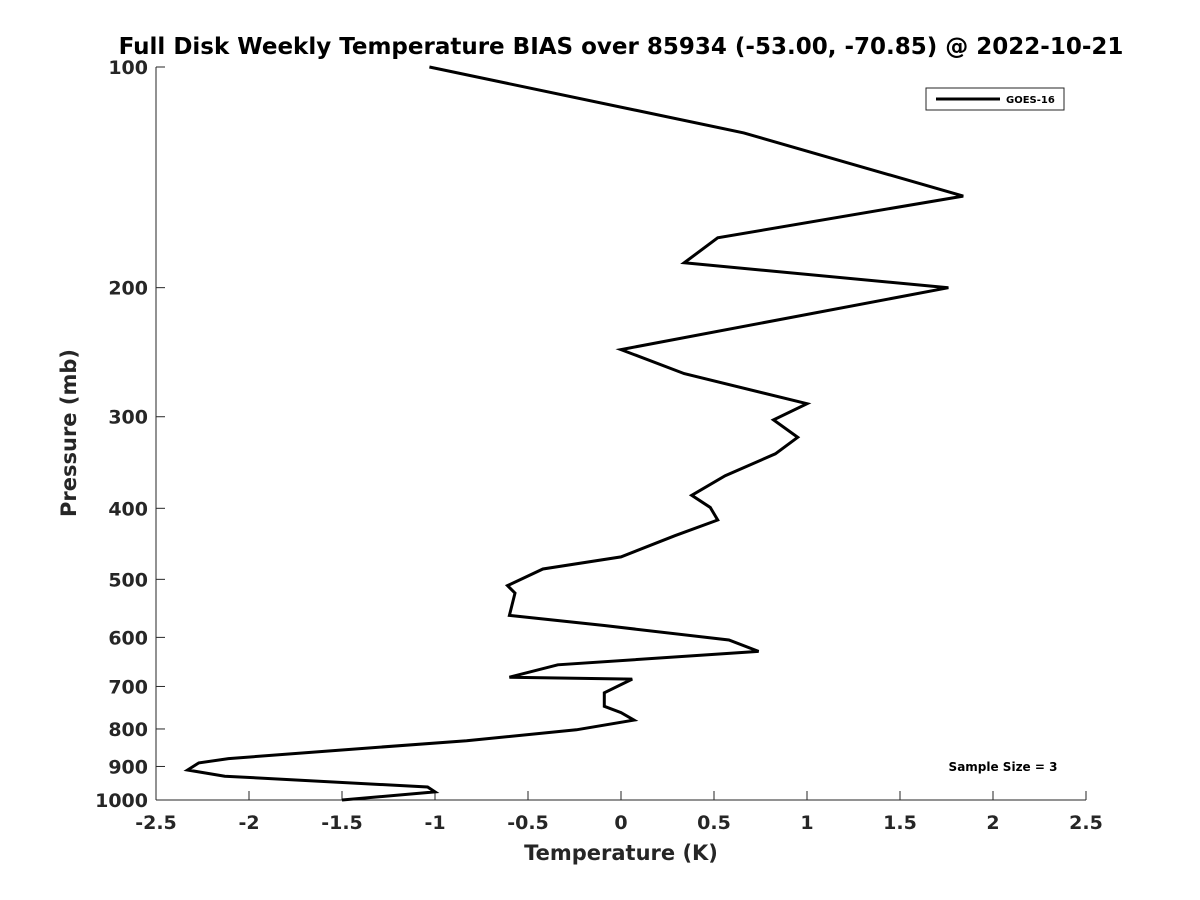 The width and height of the screenshot is (1200, 900). Describe the element at coordinates (128, 638) in the screenshot. I see `y-tick-label: 600` at that location.